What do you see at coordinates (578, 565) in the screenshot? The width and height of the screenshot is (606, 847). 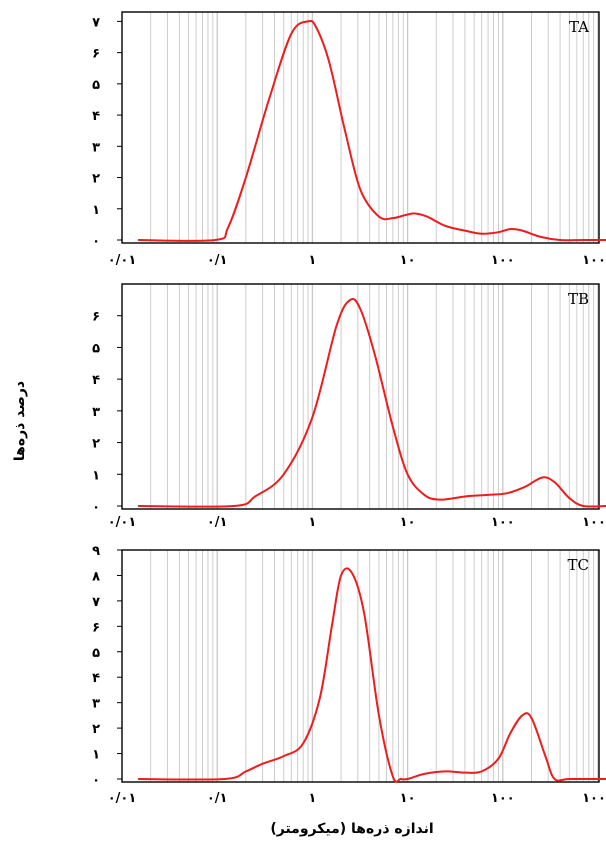 I see `panel-tag: TC` at bounding box center [578, 565].